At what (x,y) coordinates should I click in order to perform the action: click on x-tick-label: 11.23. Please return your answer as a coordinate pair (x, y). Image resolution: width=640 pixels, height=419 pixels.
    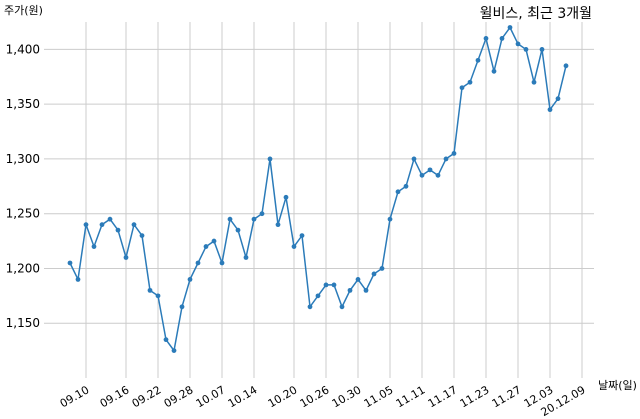
    Looking at the image, I should click on (475, 396).